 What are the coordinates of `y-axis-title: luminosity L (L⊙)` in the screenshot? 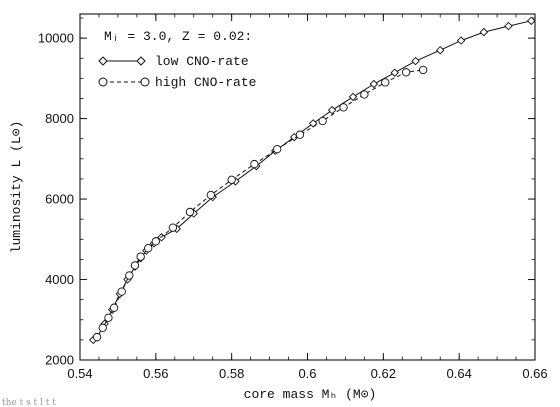 It's located at (16, 187).